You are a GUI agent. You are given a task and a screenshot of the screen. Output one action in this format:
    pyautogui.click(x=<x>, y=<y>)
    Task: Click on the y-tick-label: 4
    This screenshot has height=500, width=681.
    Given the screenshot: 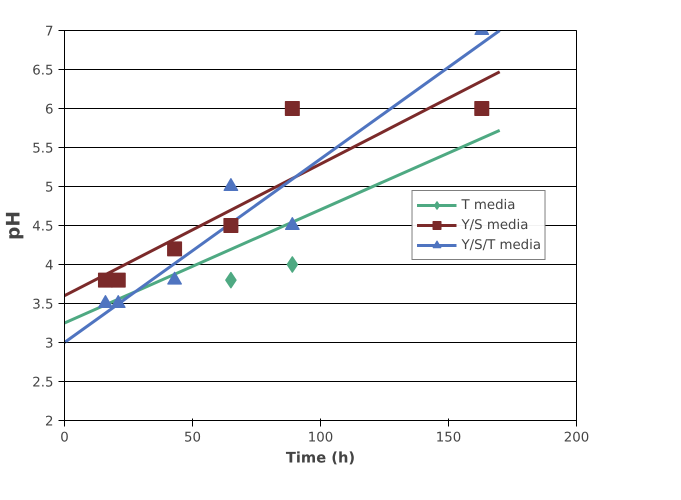 What is the action you would take?
    pyautogui.click(x=49, y=266)
    